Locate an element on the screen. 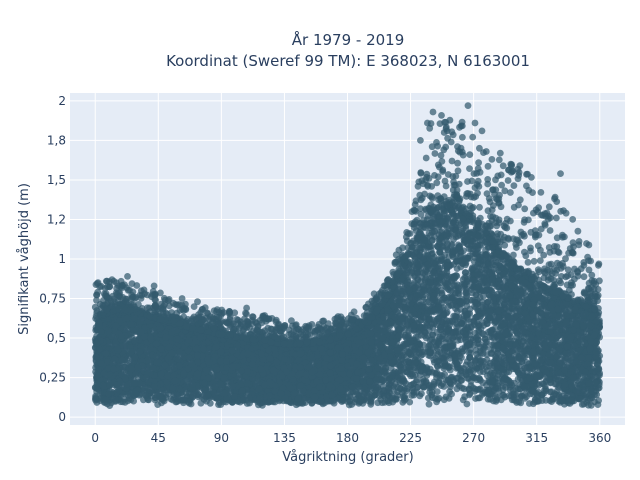 This screenshot has height=480, width=640. chart-title-line1: År 1979 - 2019 is located at coordinates (348, 39).